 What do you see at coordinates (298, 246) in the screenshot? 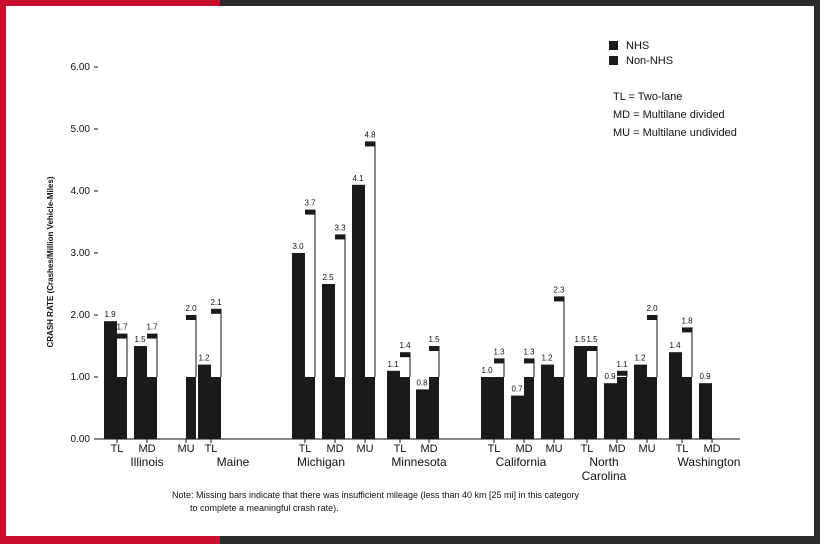
I see `bar-value-label-nhs: 3.0` at bounding box center [298, 246].